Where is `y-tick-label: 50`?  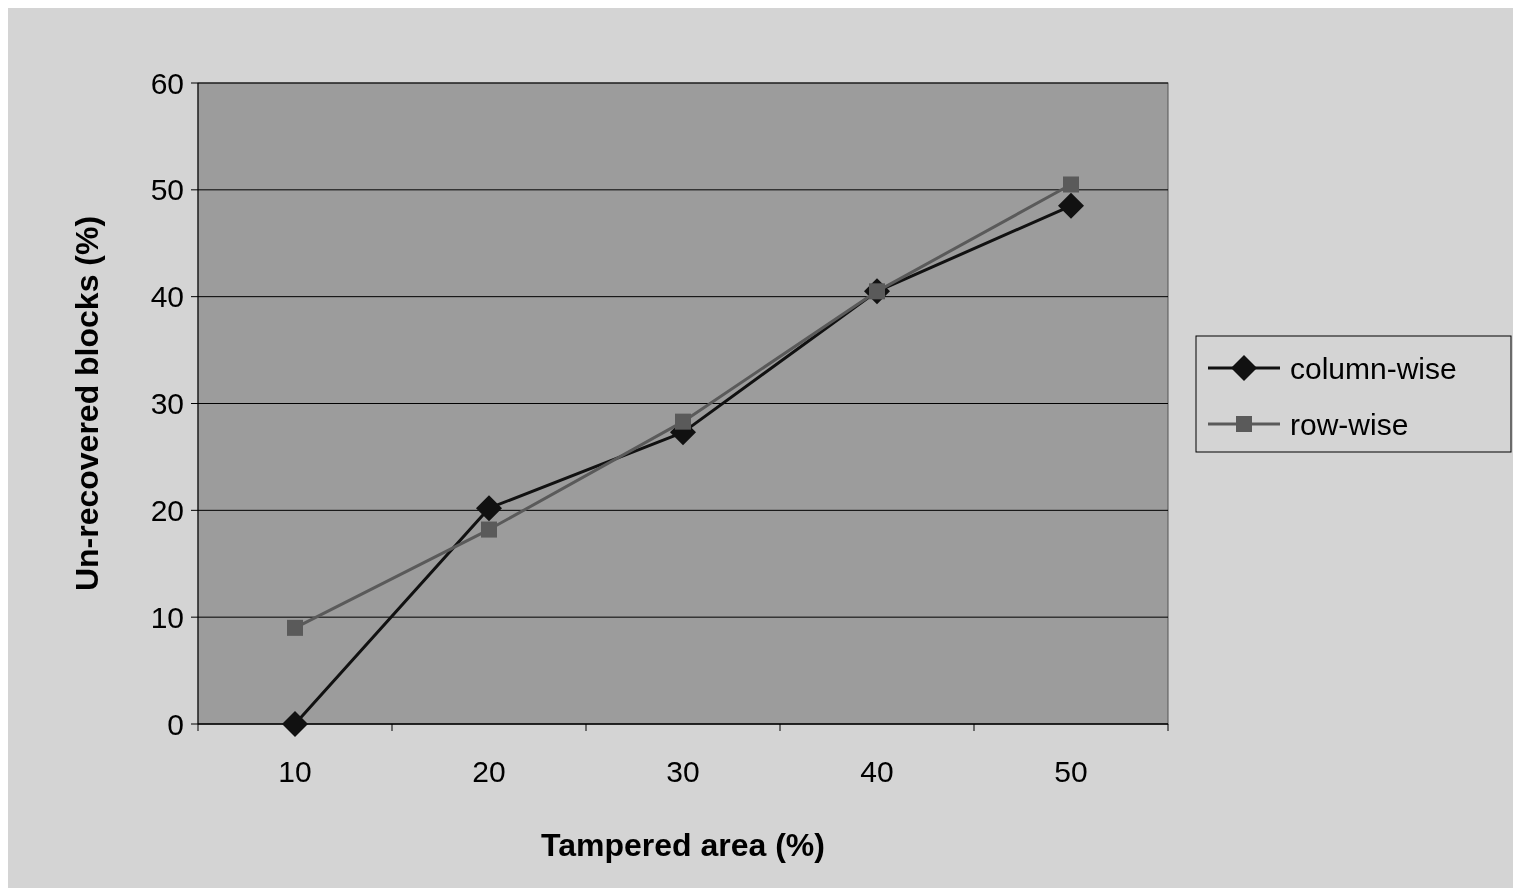
y-tick-label: 50 is located at coordinates (167, 190).